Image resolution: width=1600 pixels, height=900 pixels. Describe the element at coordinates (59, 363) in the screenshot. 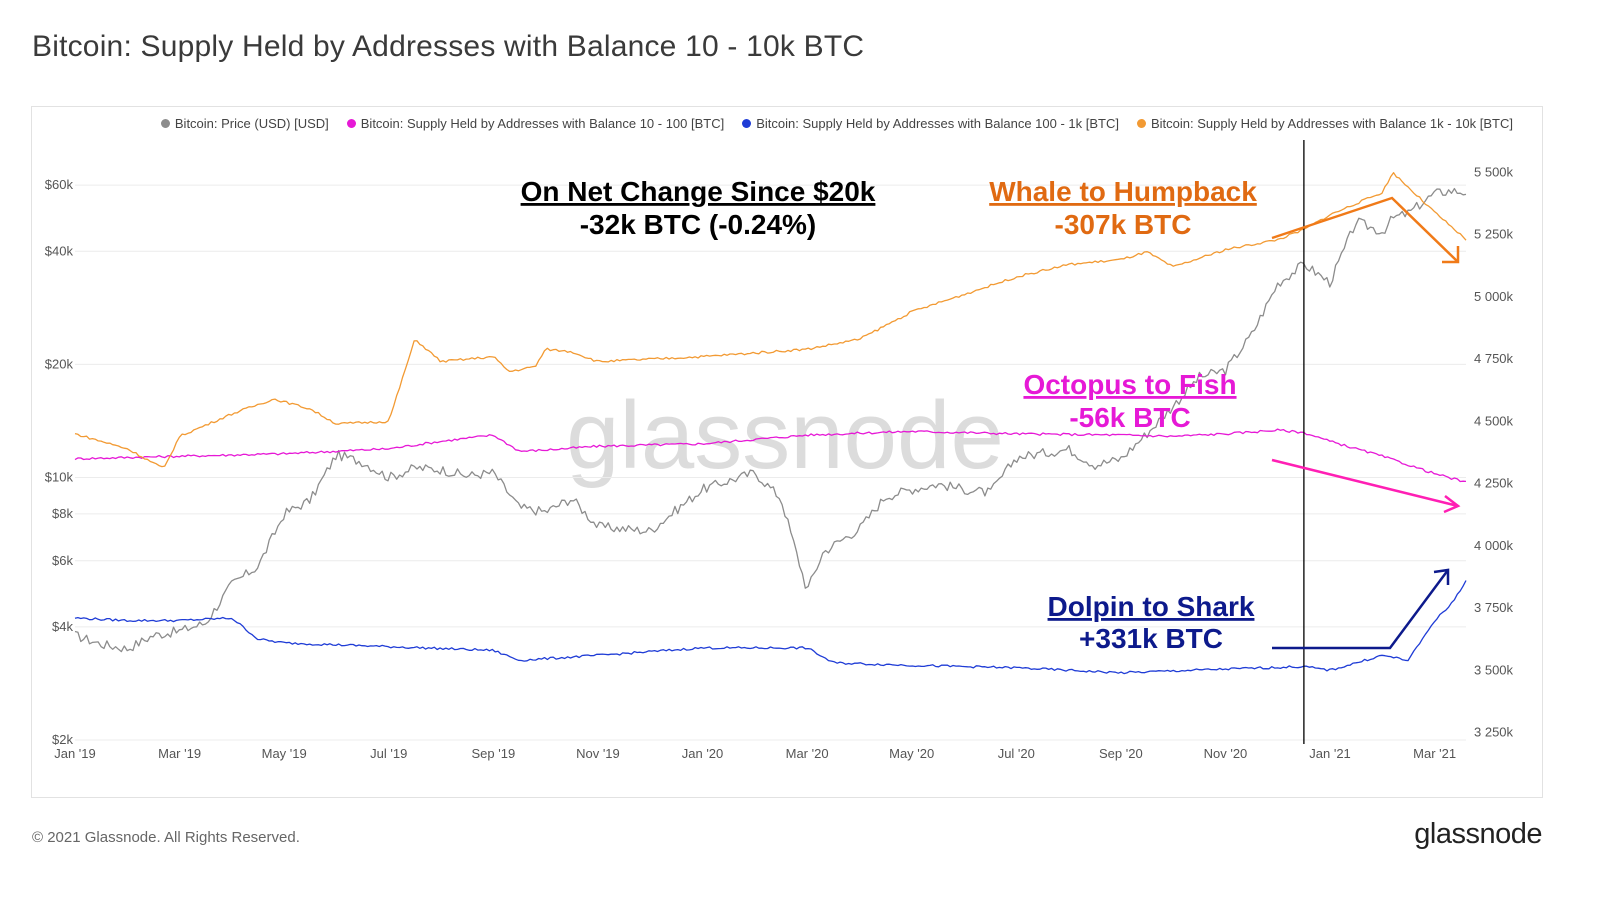

I see `y-left-tick-label: $20k` at that location.